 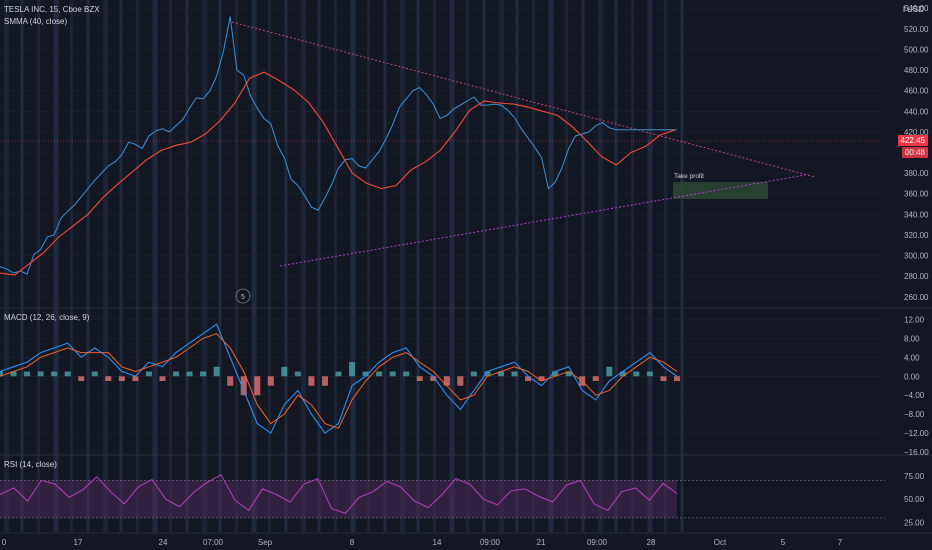 What do you see at coordinates (651, 542) in the screenshot?
I see `time-axis-label: 28` at bounding box center [651, 542].